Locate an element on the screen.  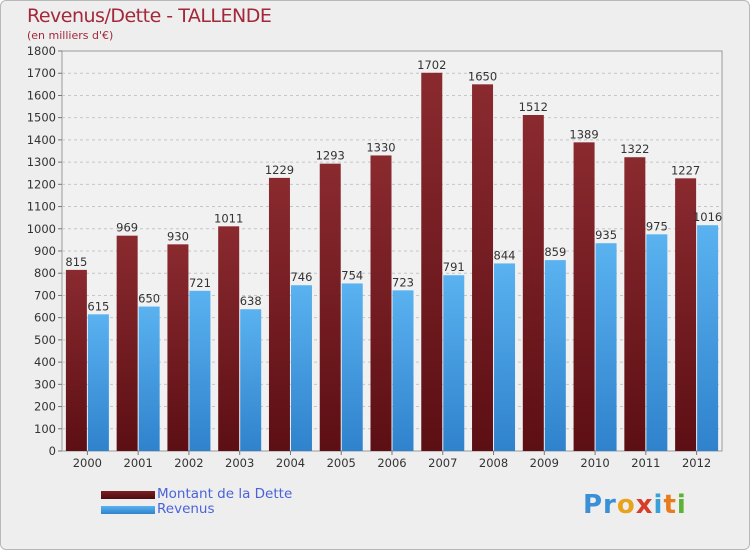
legend-item-debt: Montant de la Dette is located at coordinates (196, 494).